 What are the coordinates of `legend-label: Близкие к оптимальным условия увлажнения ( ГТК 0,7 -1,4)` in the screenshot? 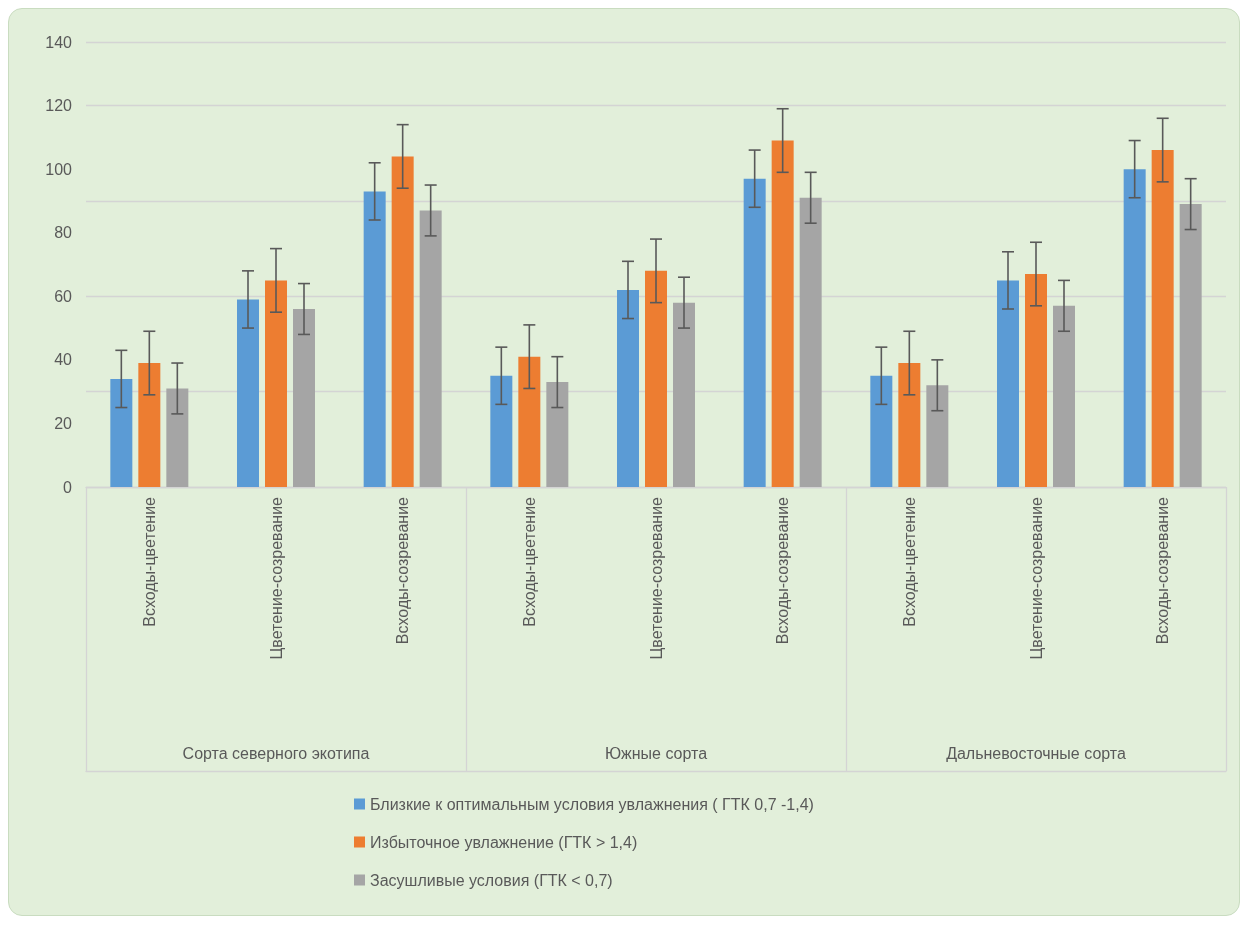 It's located at (592, 804).